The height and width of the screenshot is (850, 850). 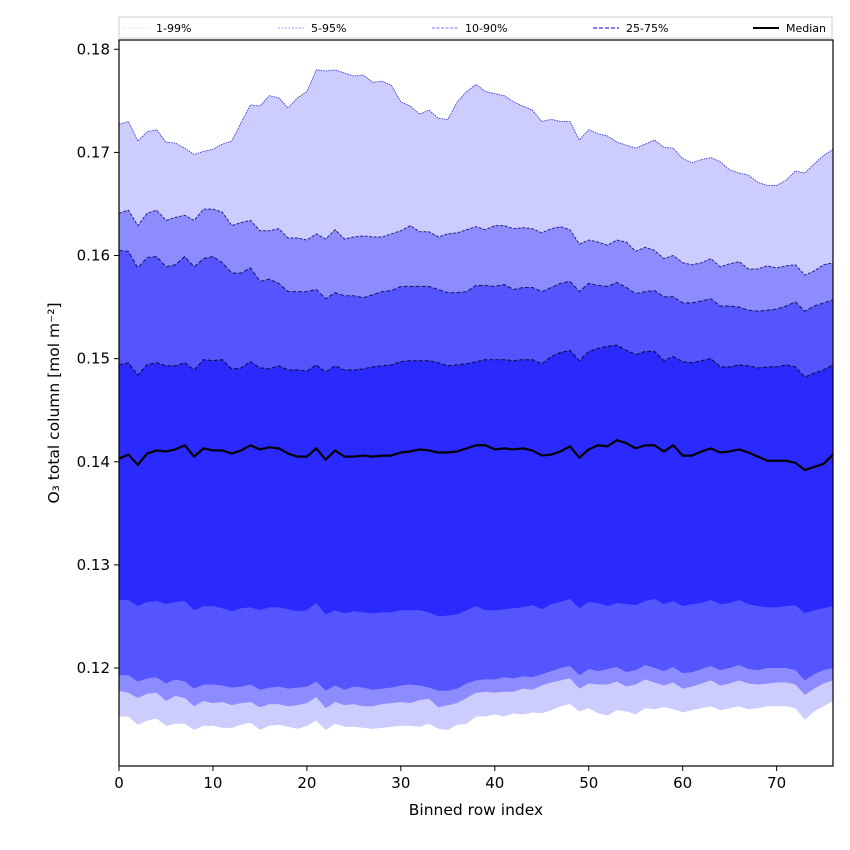 What do you see at coordinates (119, 783) in the screenshot?
I see `x-tick-label: 0` at bounding box center [119, 783].